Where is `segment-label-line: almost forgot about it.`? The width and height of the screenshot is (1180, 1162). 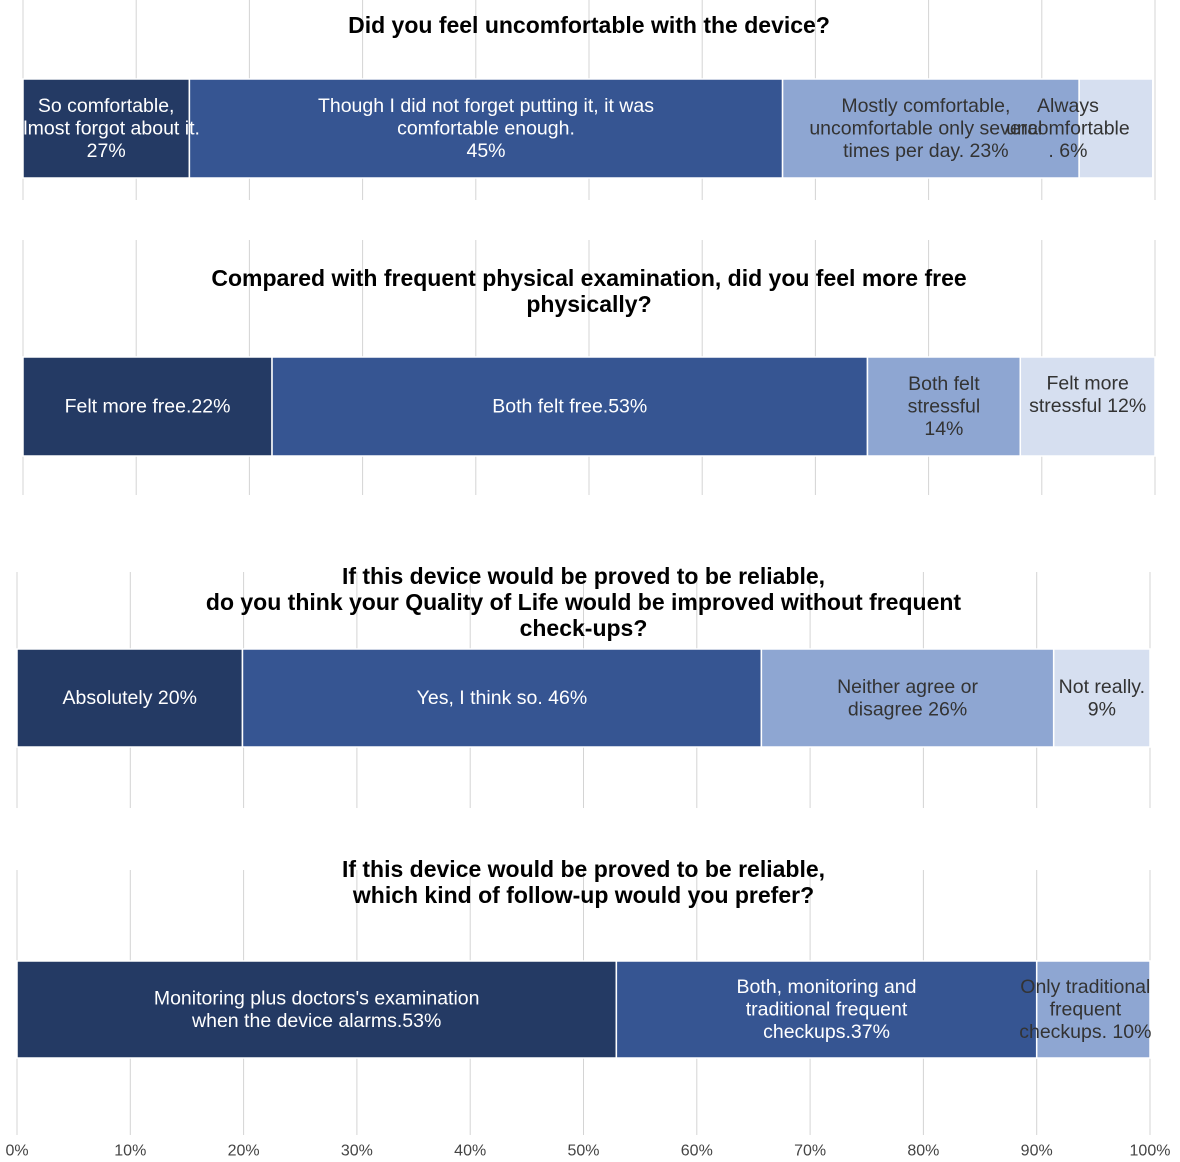 segment-label-line: almost forgot about it. is located at coordinates (106, 129).